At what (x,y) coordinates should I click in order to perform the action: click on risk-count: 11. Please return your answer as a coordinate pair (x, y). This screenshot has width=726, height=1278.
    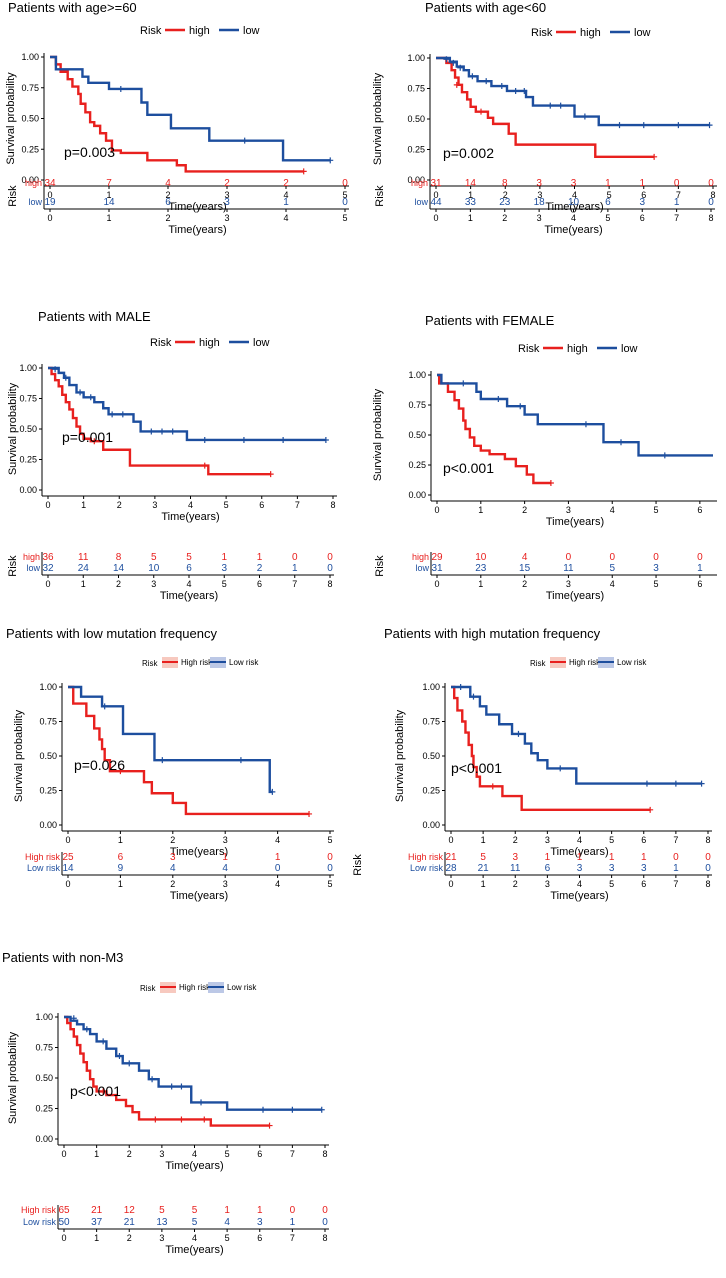
    Looking at the image, I should click on (83, 557).